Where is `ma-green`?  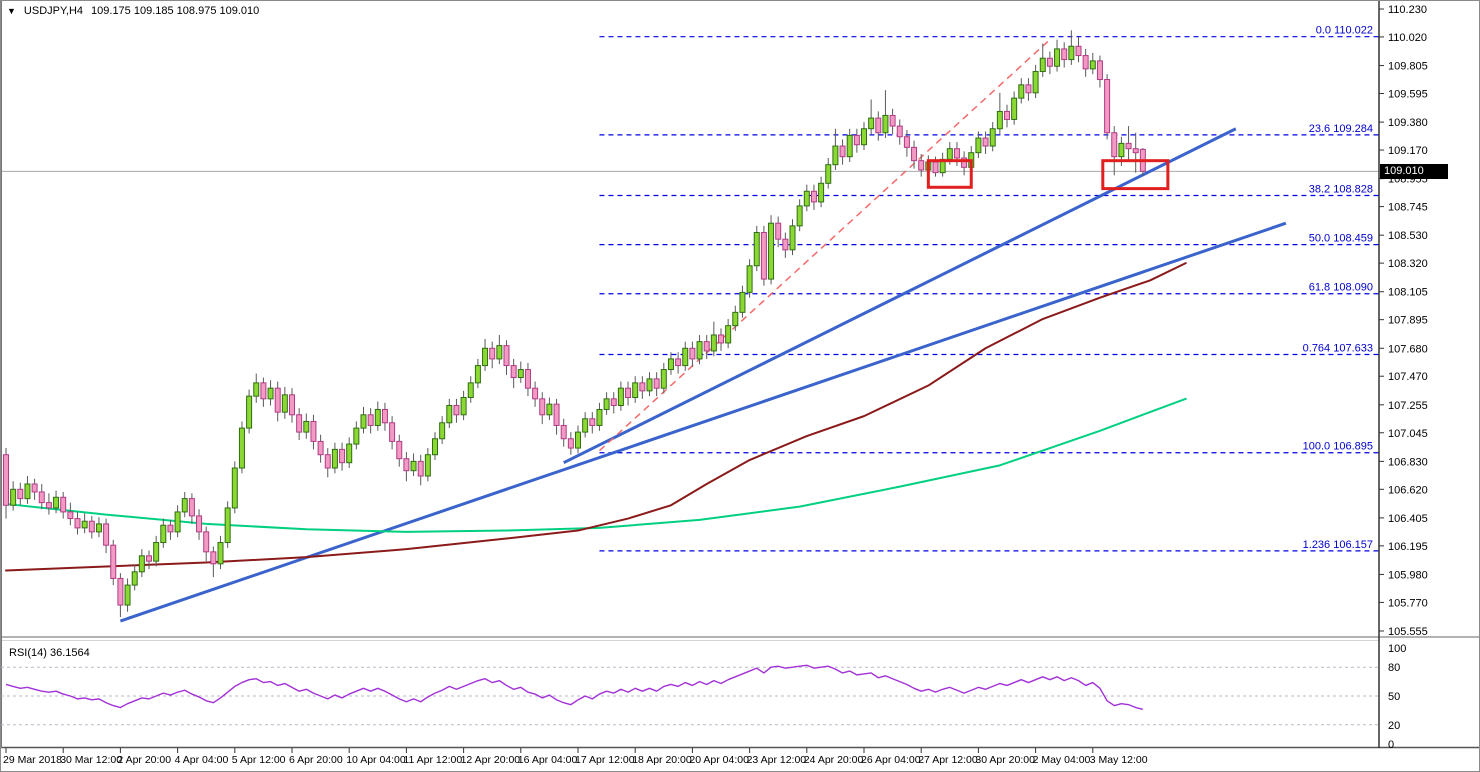
ma-green is located at coordinates (596, 465).